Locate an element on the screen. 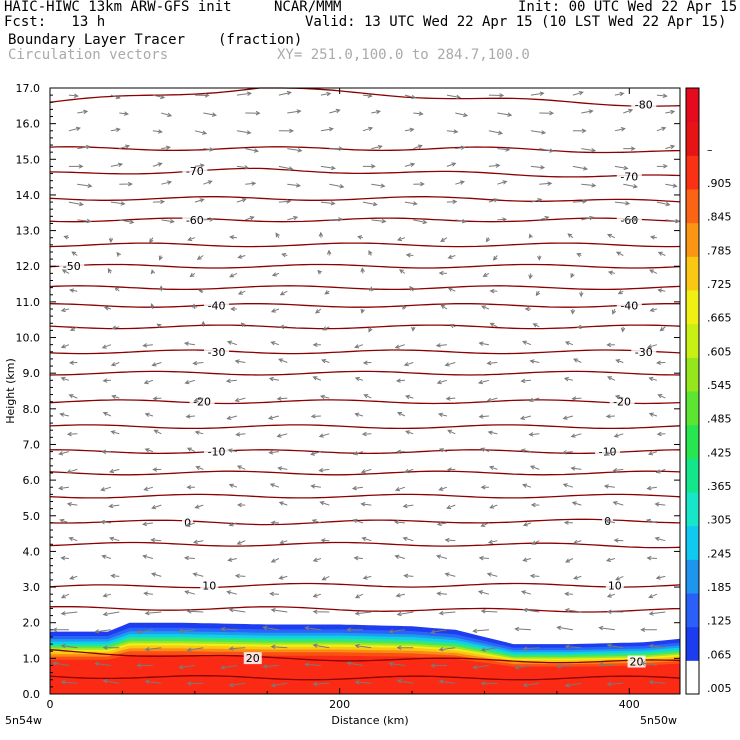  colorbar-label: .785 is located at coordinates (719, 250).